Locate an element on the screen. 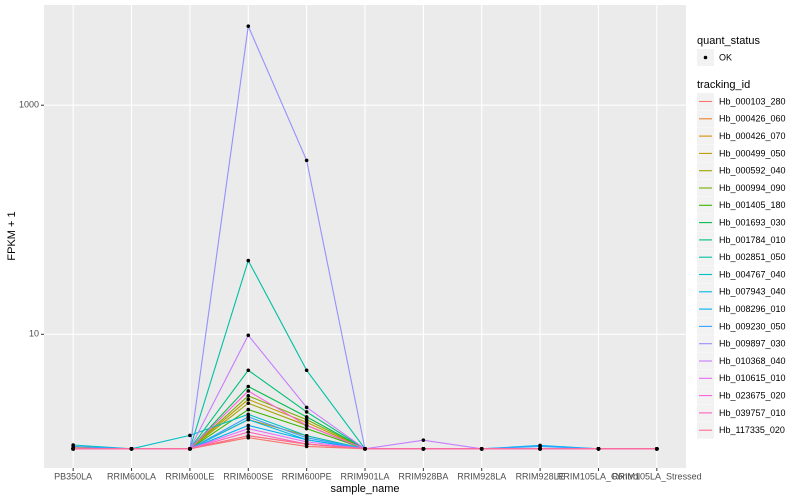 The width and height of the screenshot is (800, 500). legend-label: Hb_001693_030 is located at coordinates (752, 222).